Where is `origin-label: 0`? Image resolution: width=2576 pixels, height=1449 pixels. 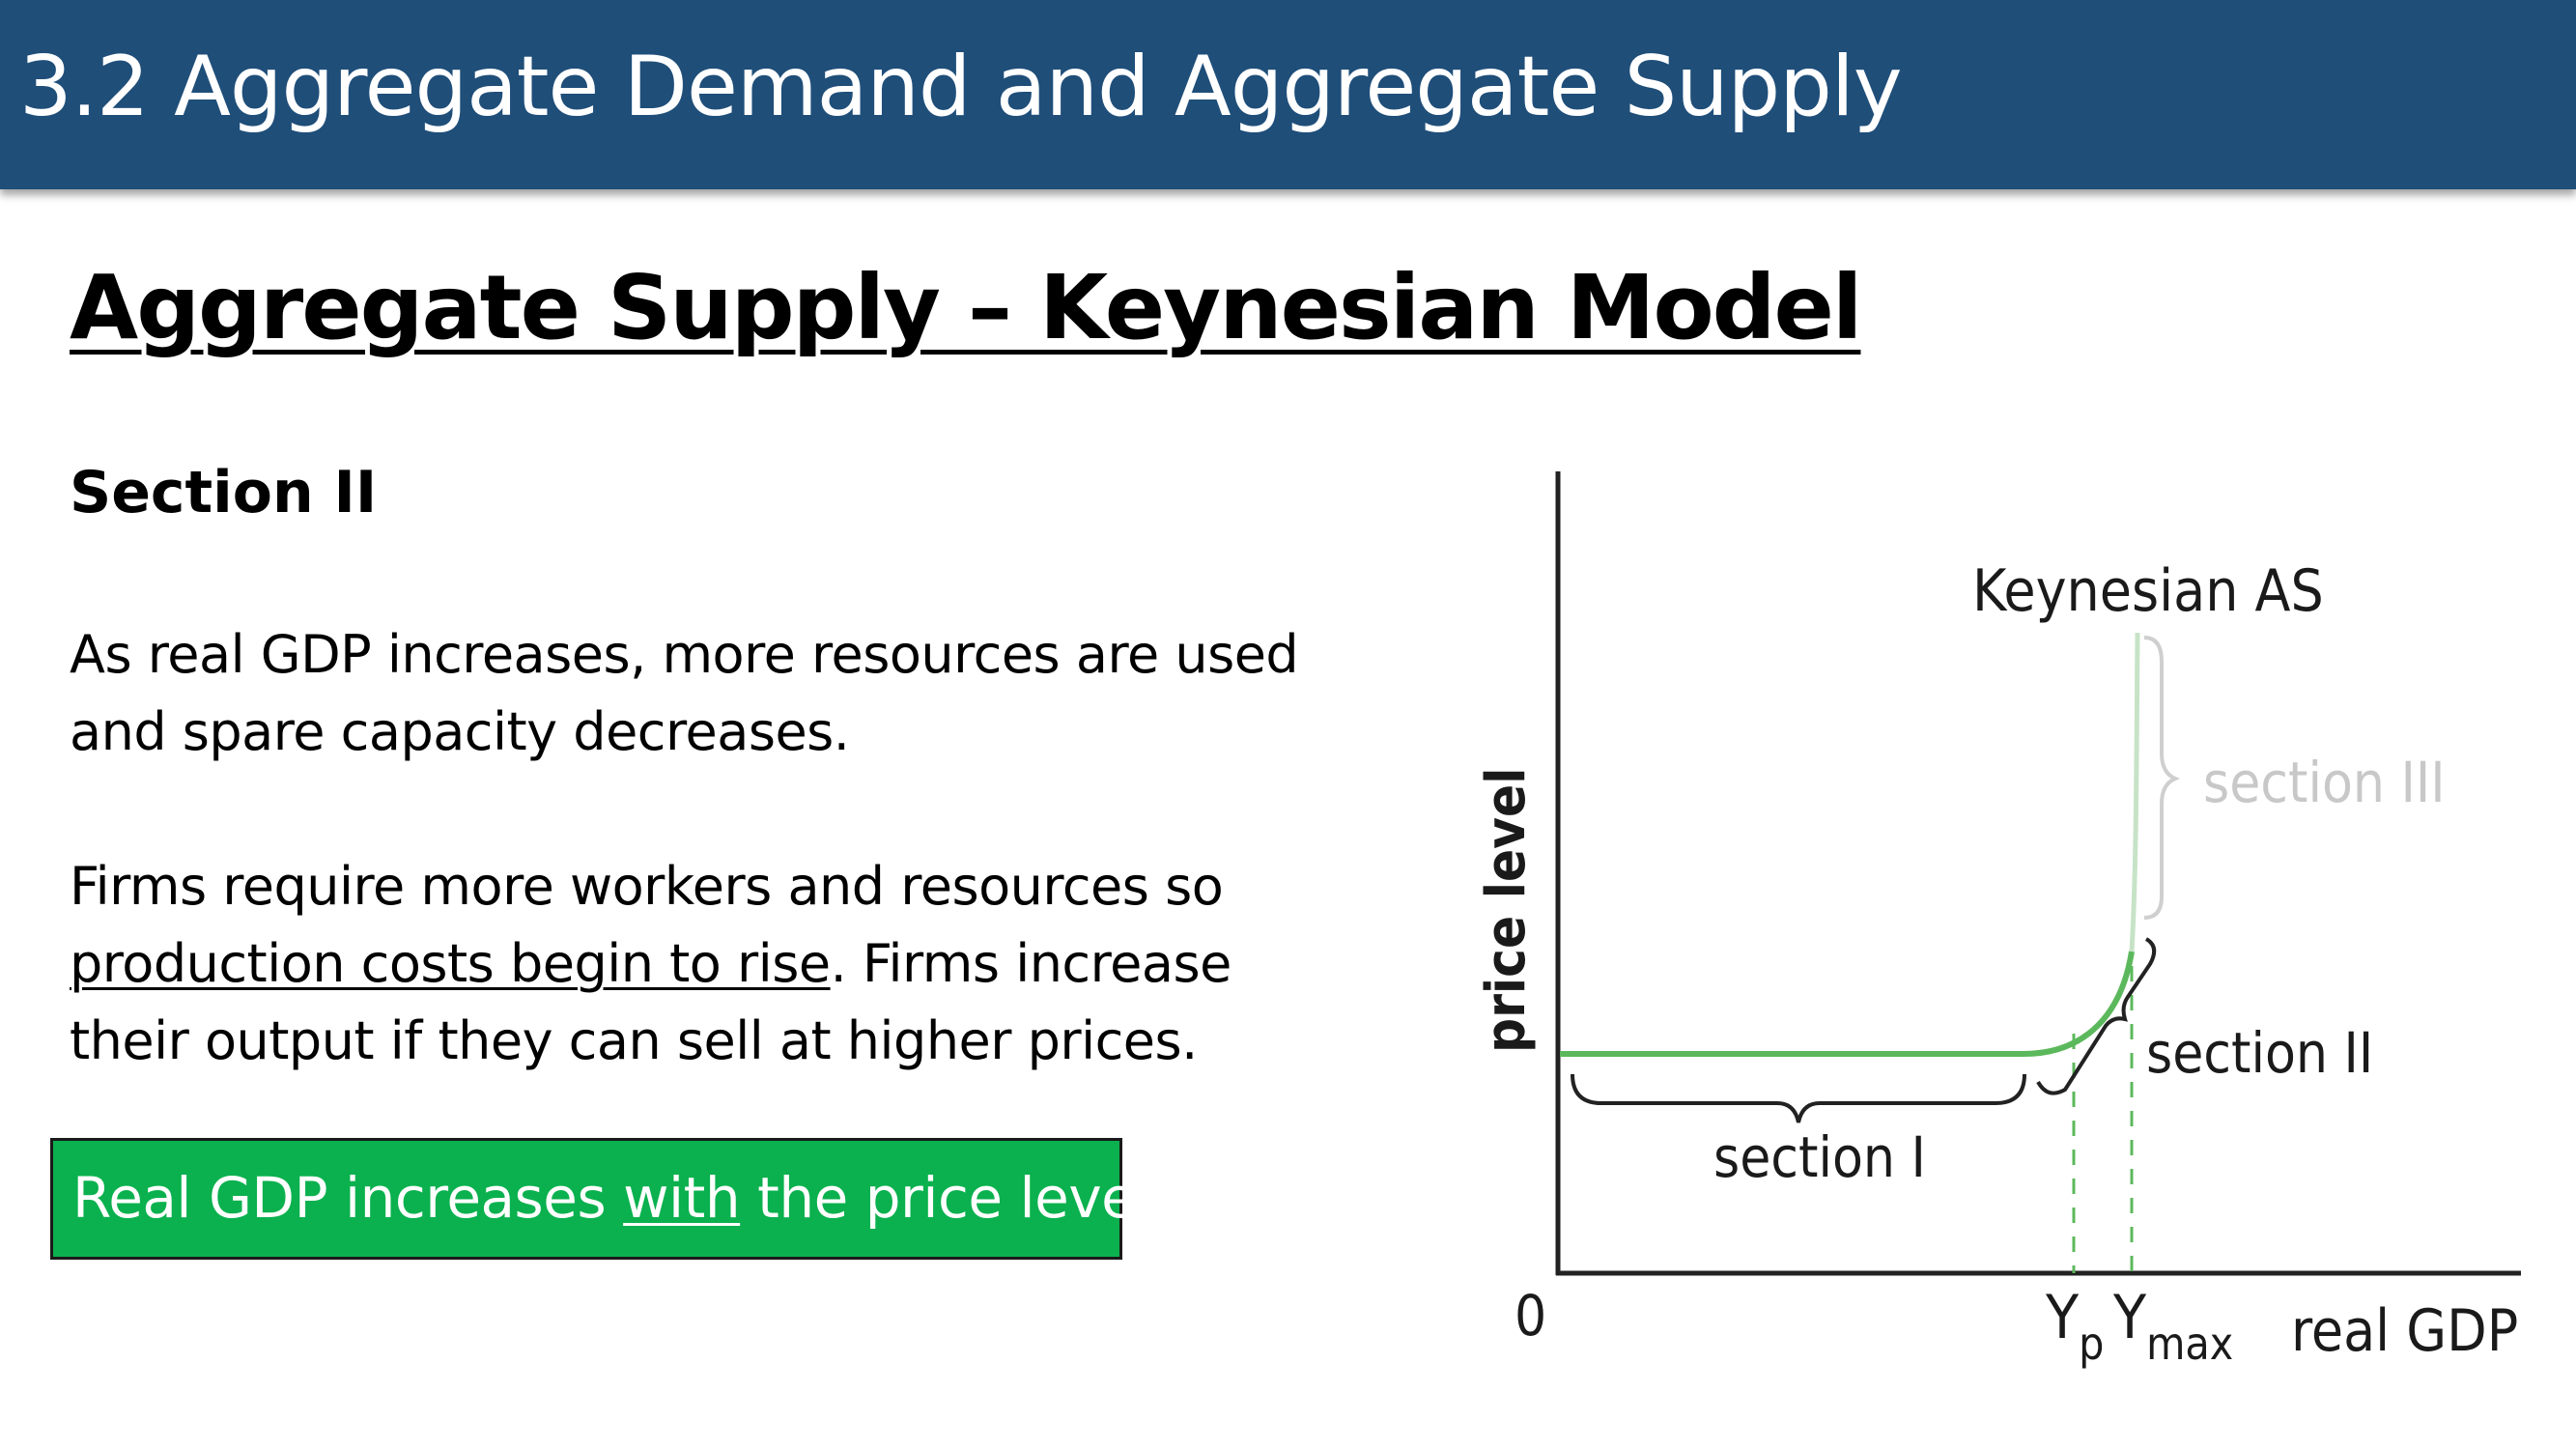
origin-label: 0 is located at coordinates (1530, 1316).